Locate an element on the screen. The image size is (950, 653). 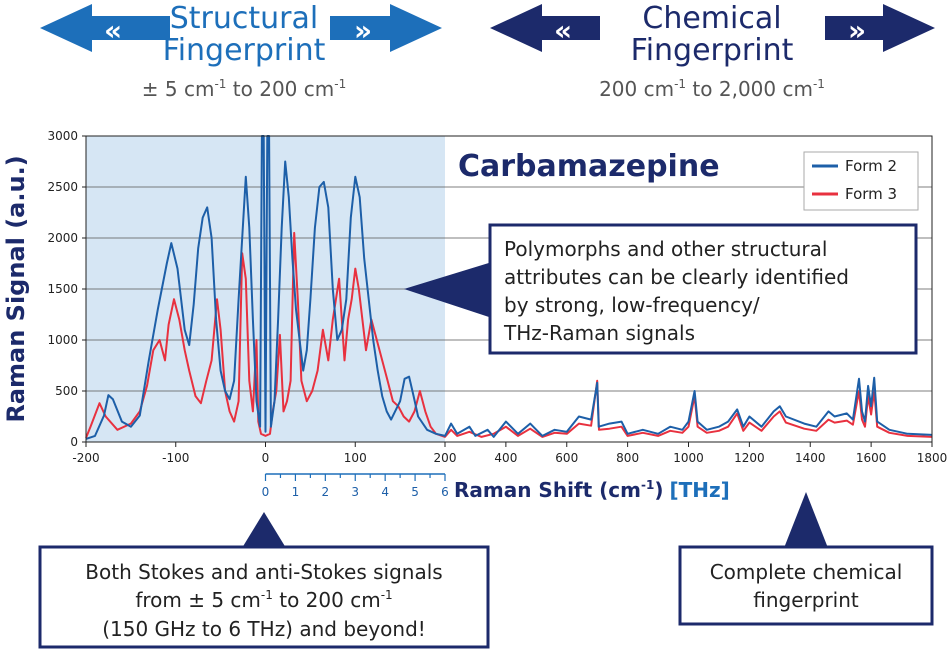
y-axis-title: Raman Signal (a.u.) is located at coordinates (16, 288).